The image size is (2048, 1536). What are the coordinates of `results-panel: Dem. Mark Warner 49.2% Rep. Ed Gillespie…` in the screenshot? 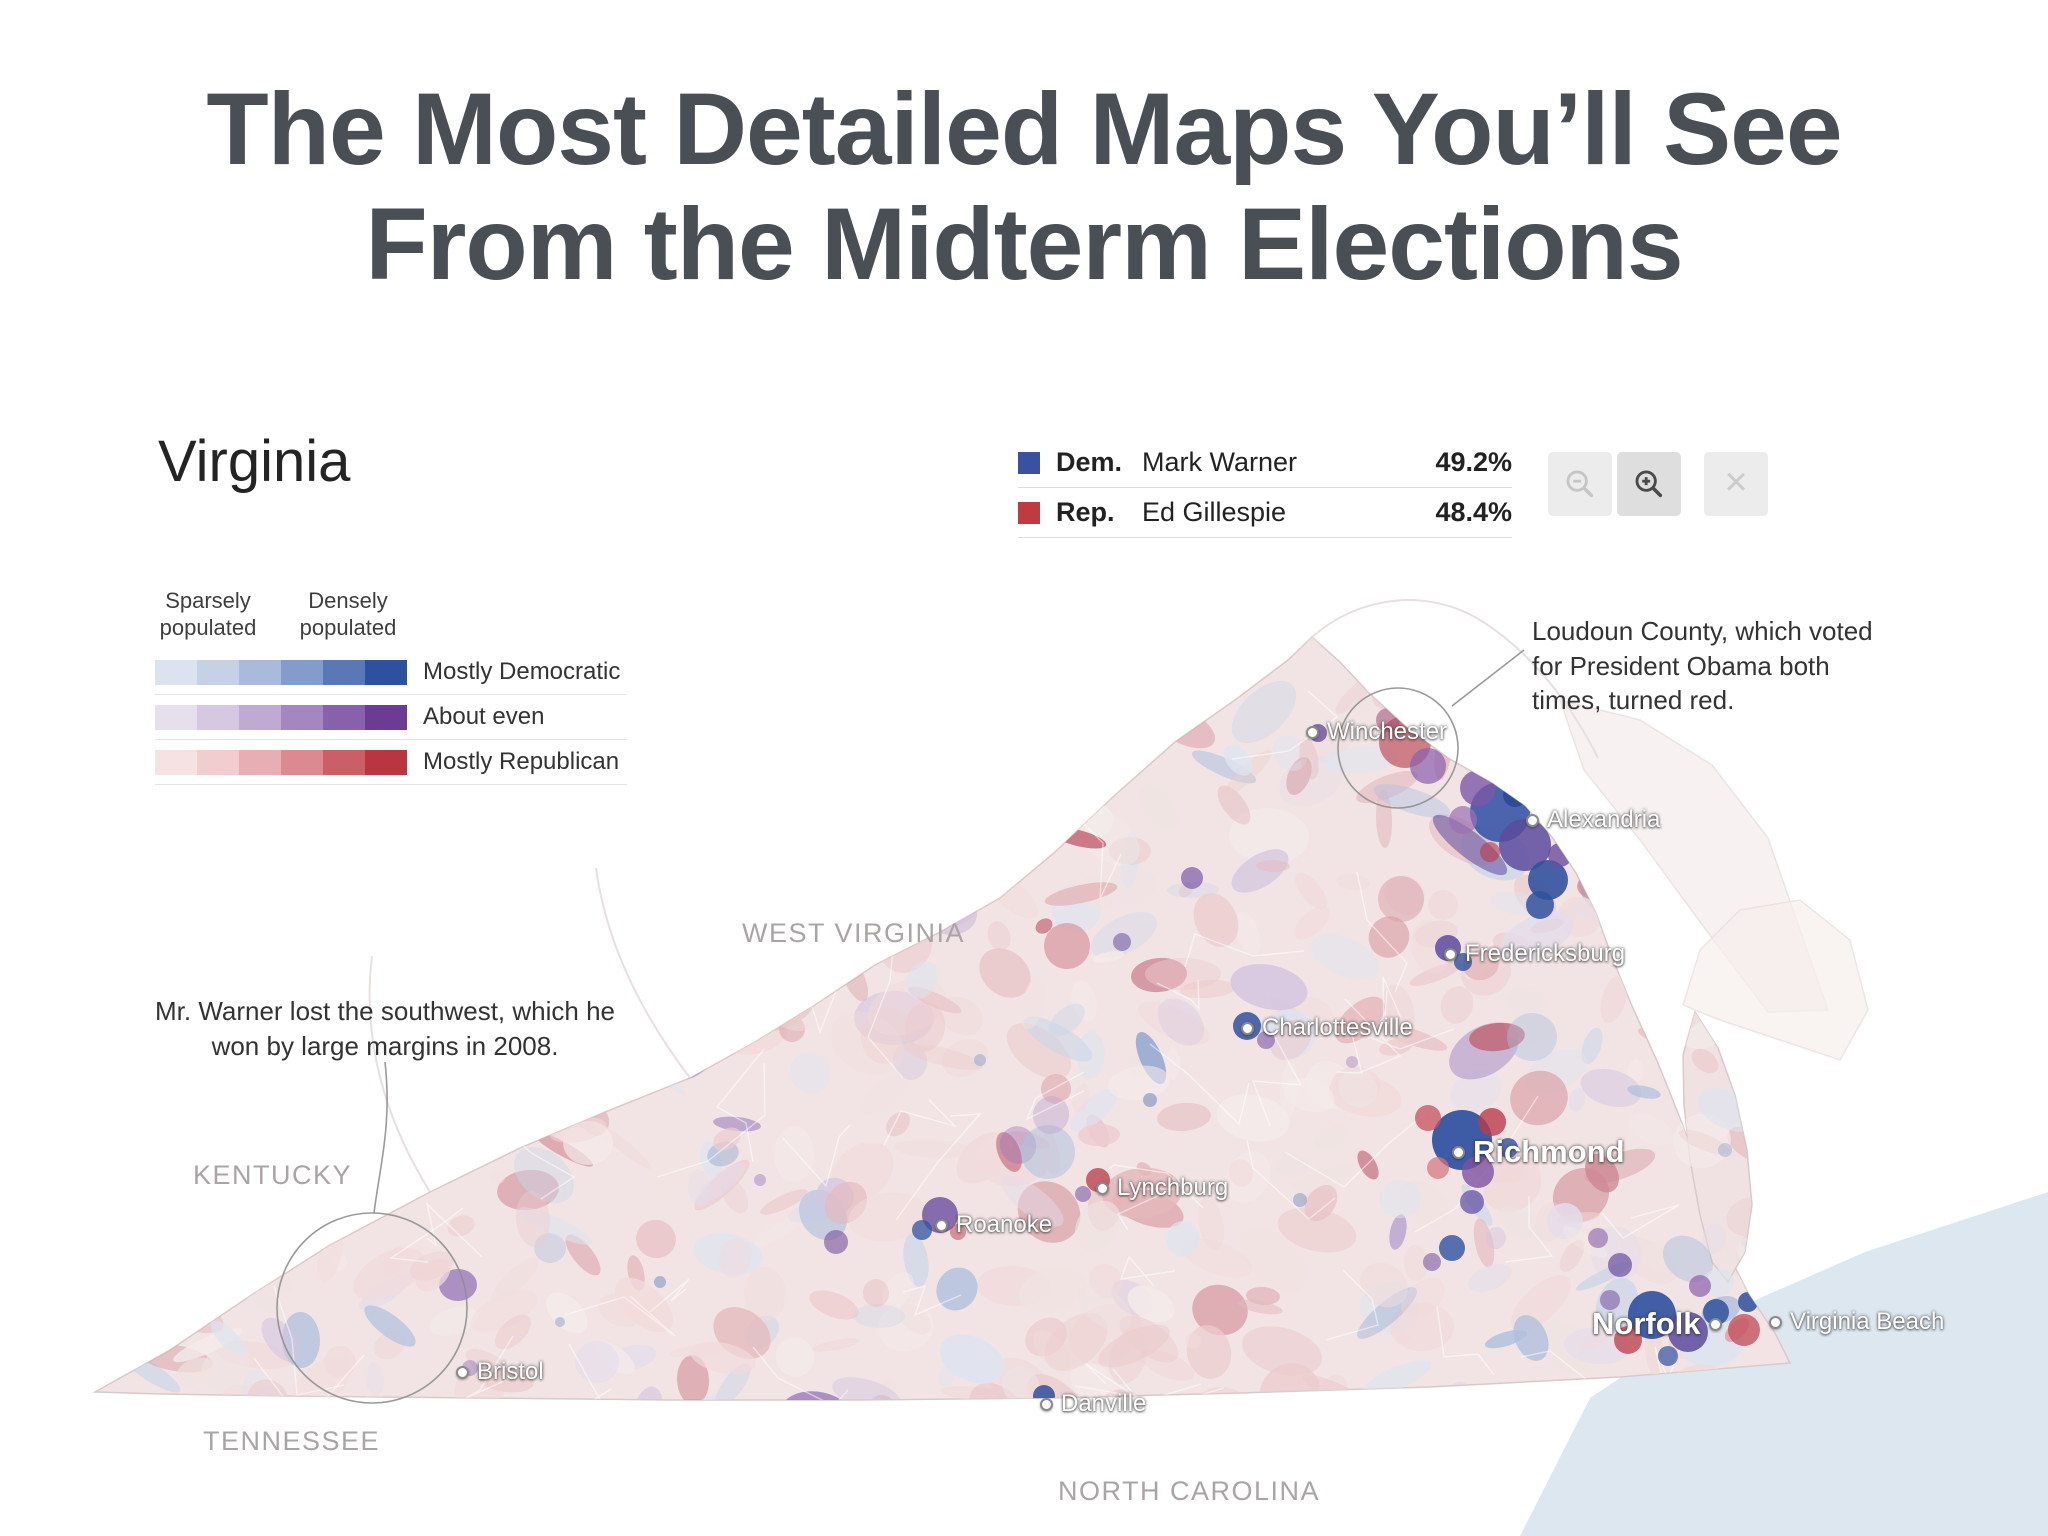 It's located at (1265, 488).